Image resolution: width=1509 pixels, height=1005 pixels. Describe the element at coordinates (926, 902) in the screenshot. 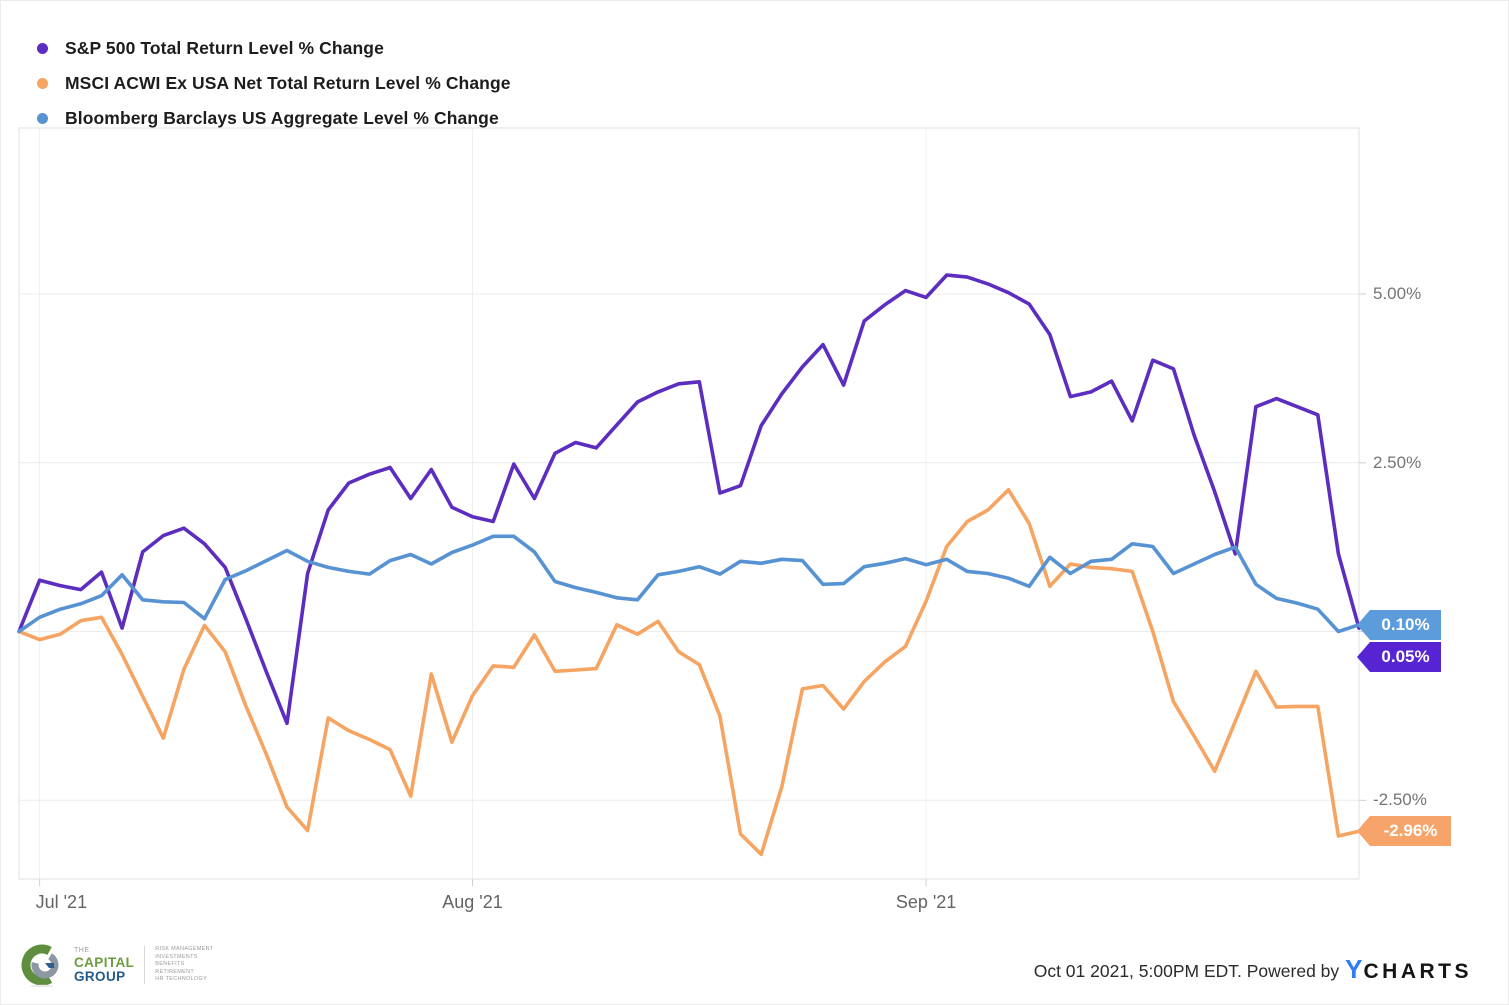

I see `x-axis-label: Sep '21` at that location.